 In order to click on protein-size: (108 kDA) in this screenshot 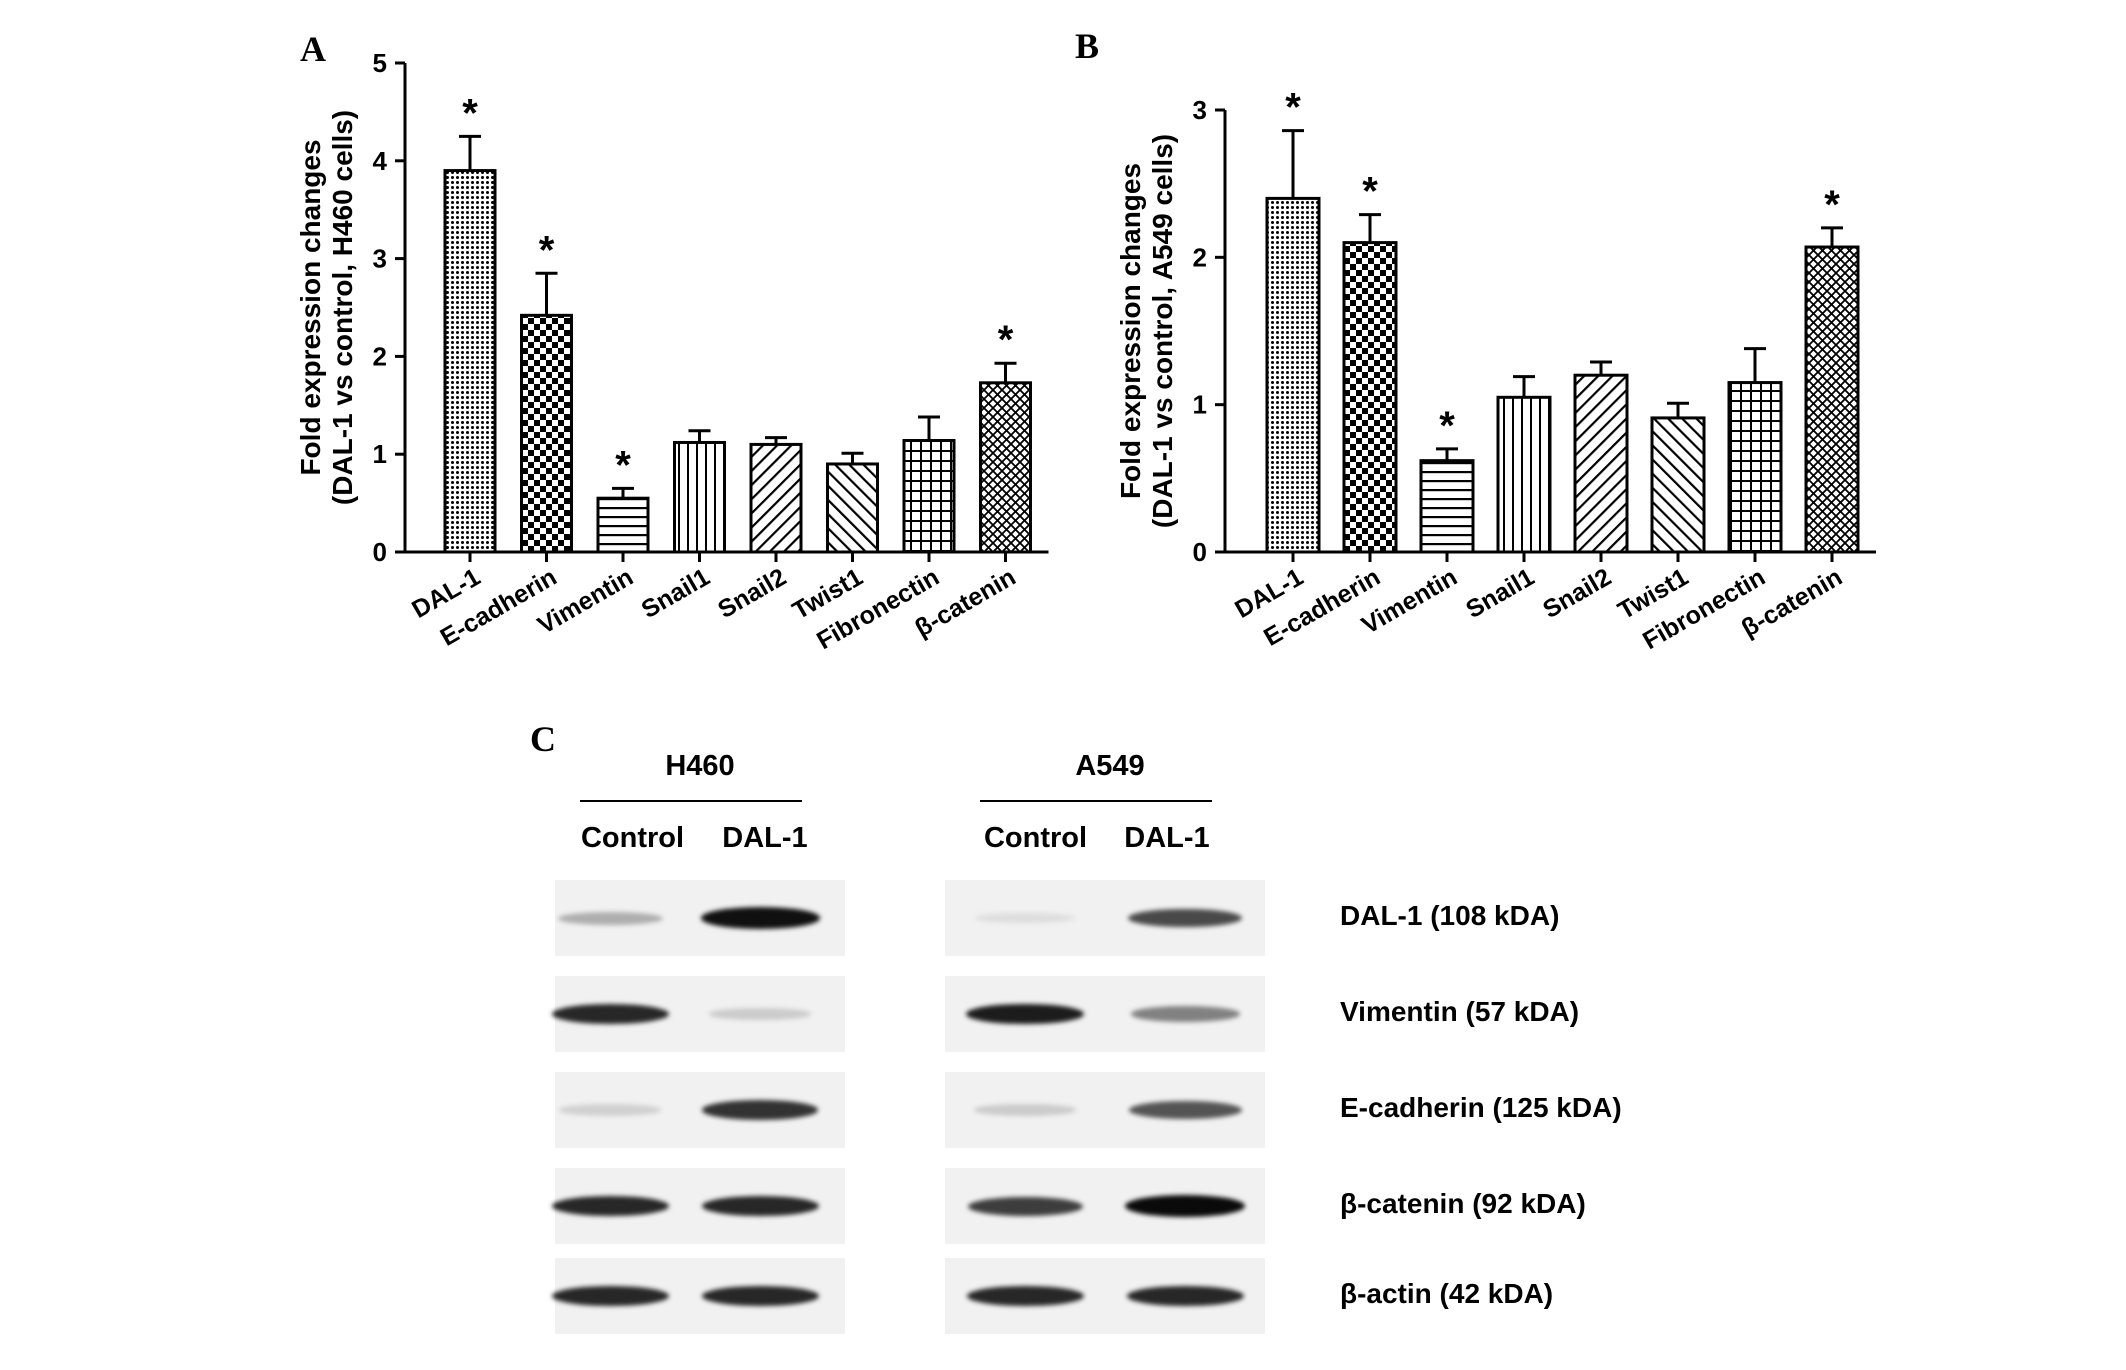, I will do `click(1491, 915)`.